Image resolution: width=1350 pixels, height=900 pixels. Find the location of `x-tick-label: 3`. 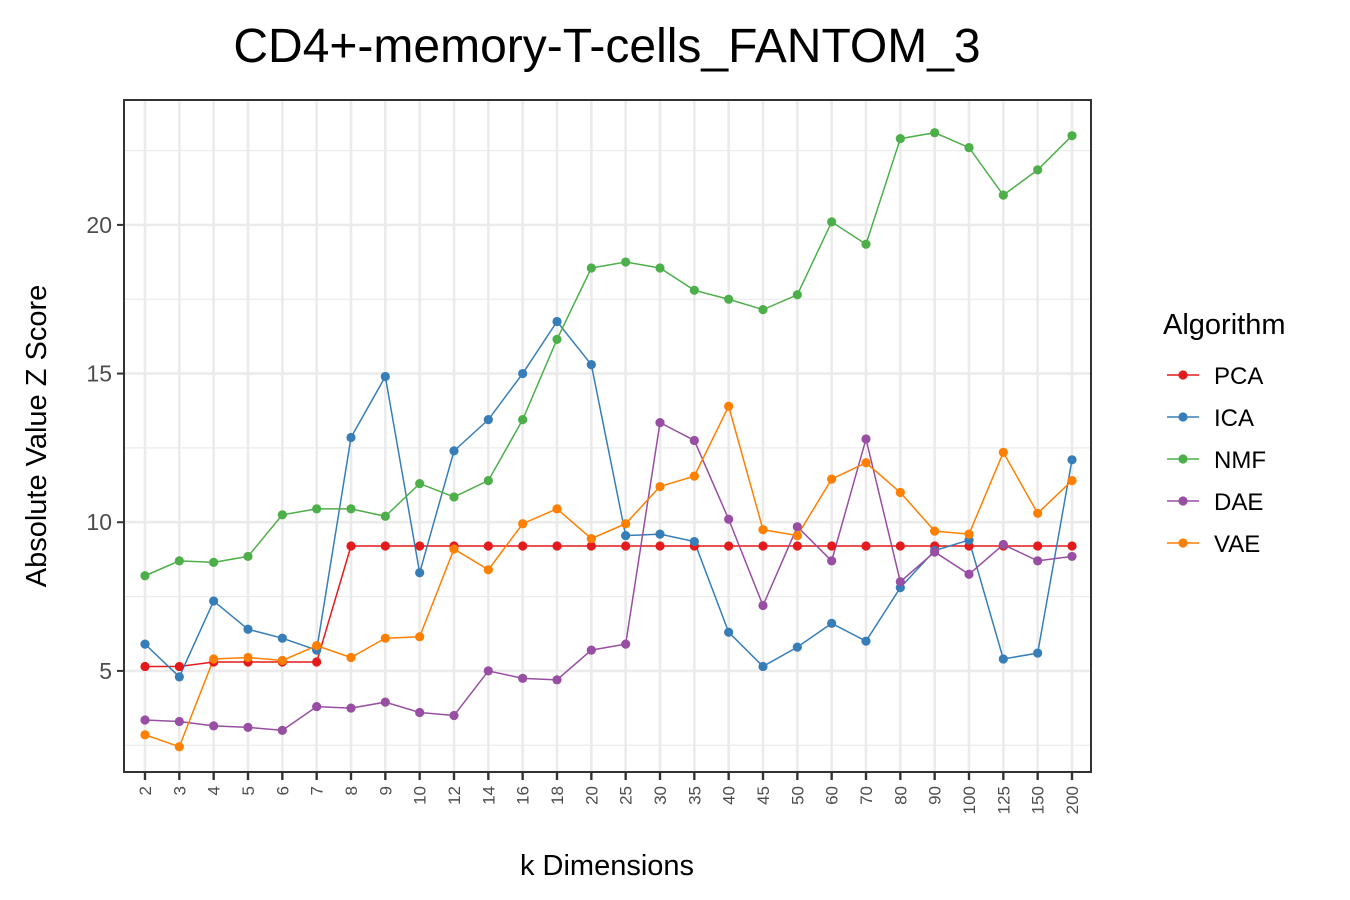

x-tick-label: 3 is located at coordinates (179, 790).